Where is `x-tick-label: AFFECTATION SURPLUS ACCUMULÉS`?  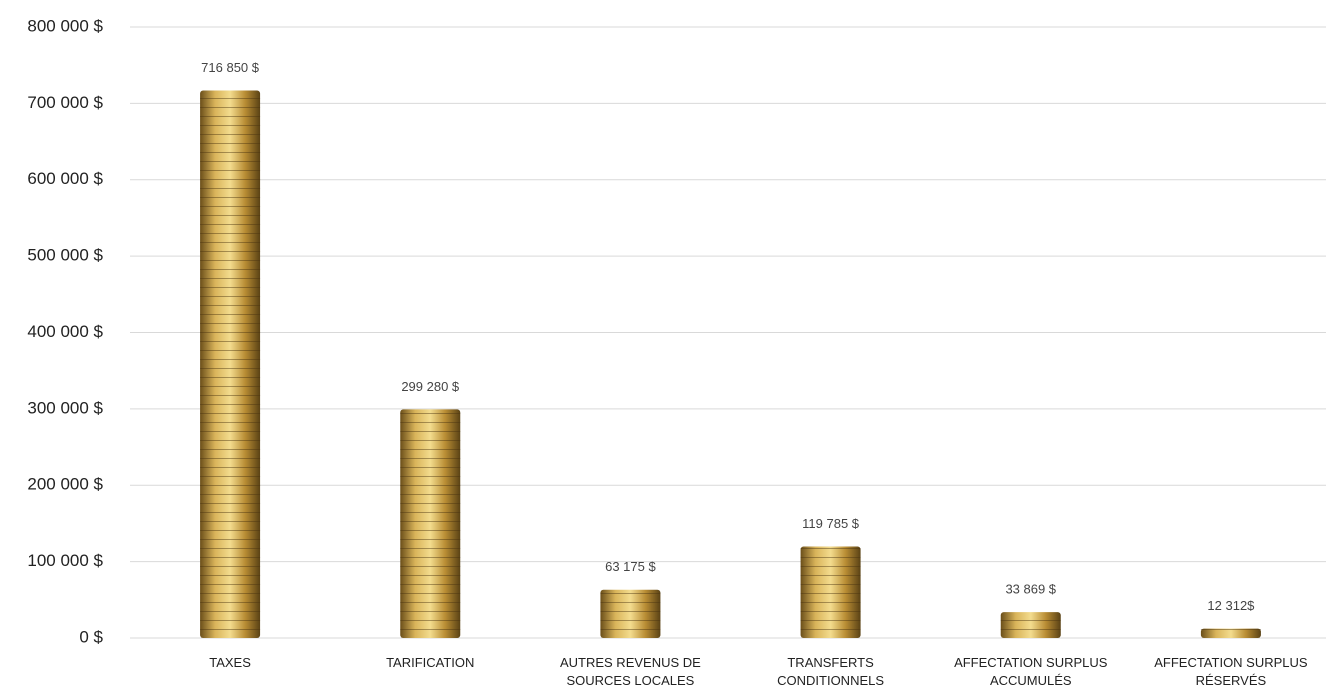
x-tick-label: AFFECTATION SURPLUS ACCUMULÉS is located at coordinates (1031, 671).